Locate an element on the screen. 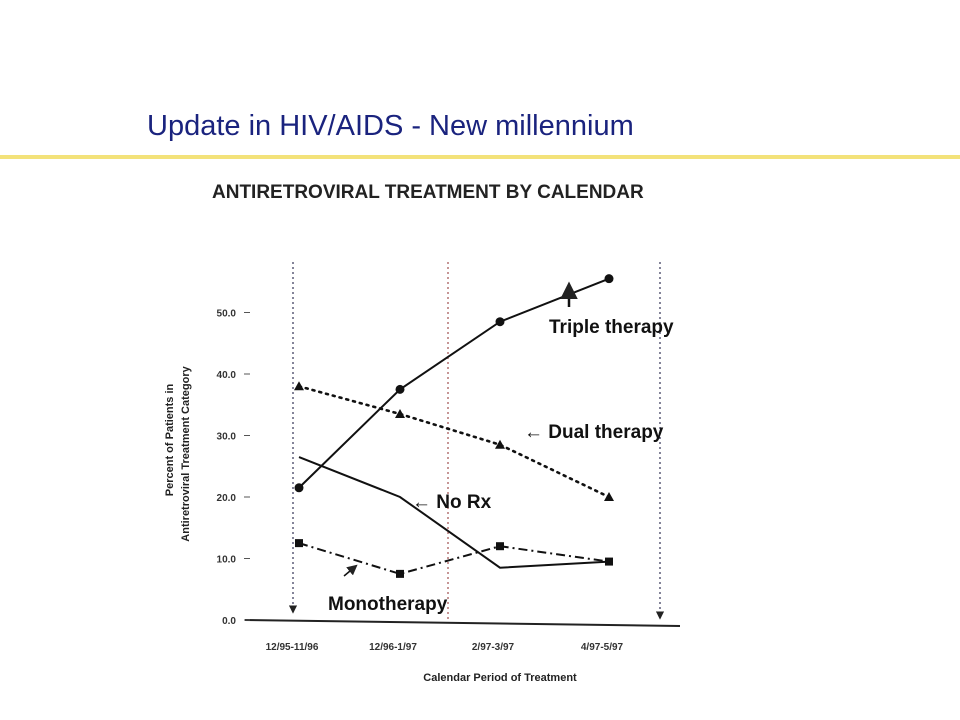  monotherapy-pointer is located at coordinates (350, 570).